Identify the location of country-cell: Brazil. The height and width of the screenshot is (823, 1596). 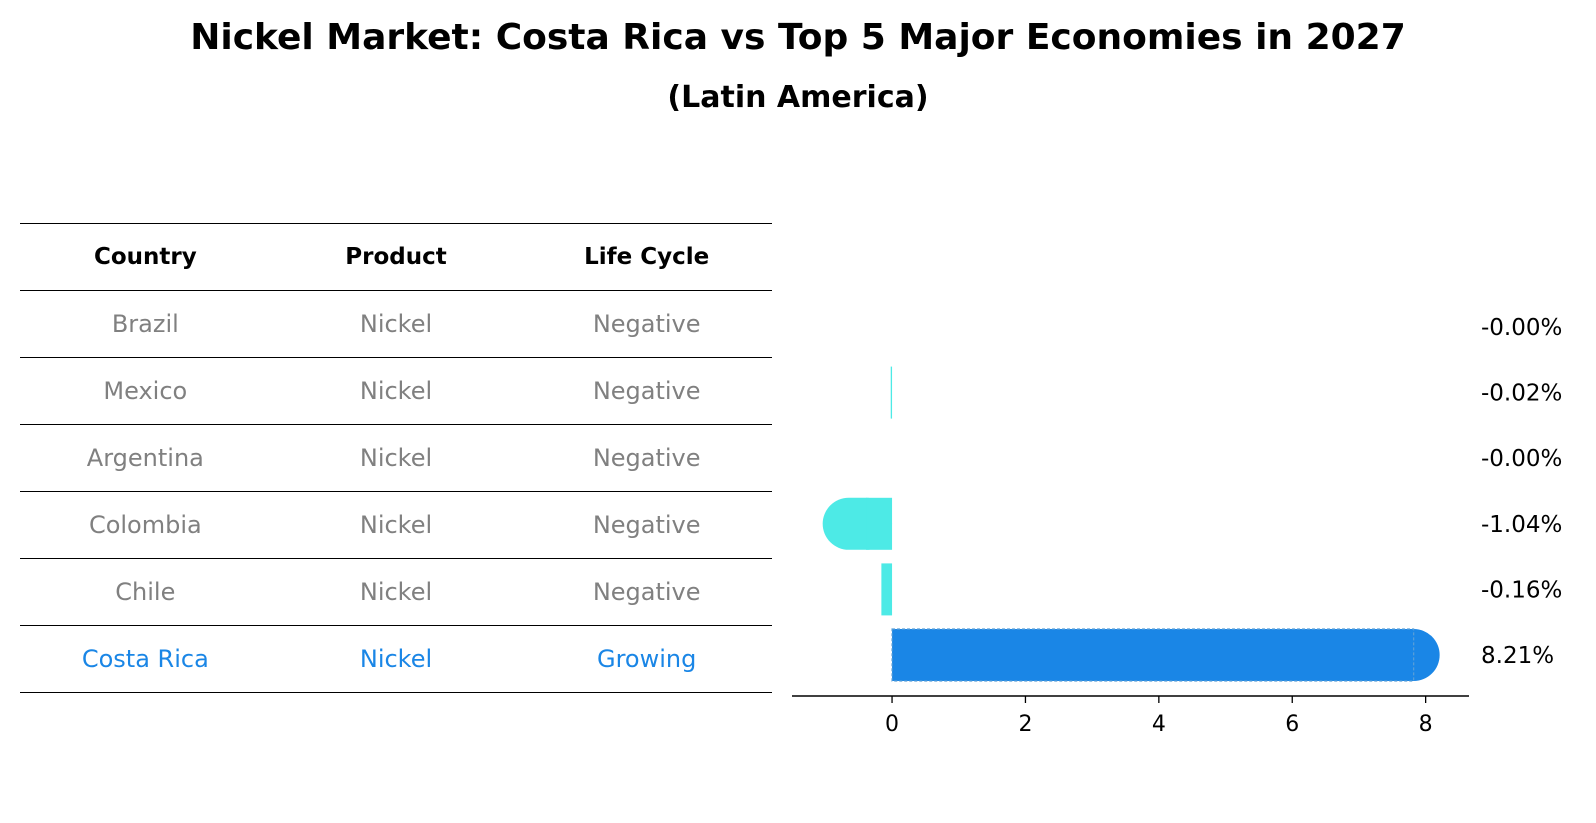
(145, 324).